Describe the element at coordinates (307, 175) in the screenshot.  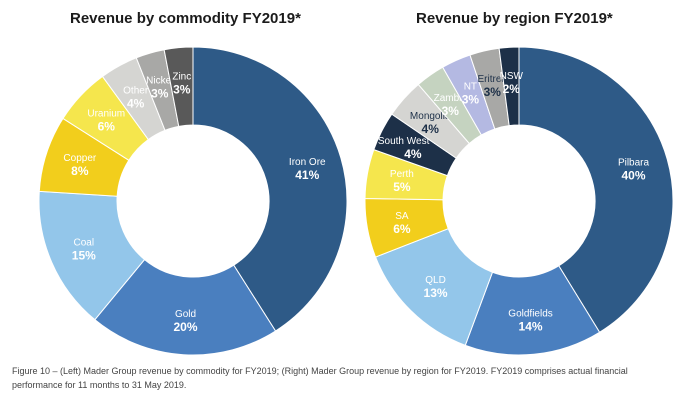
I see `commodity-label-value: 41%` at that location.